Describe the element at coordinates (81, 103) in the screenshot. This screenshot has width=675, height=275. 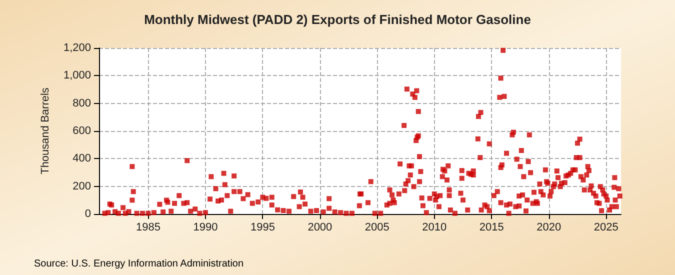
I see `y-tick-label: 800` at that location.